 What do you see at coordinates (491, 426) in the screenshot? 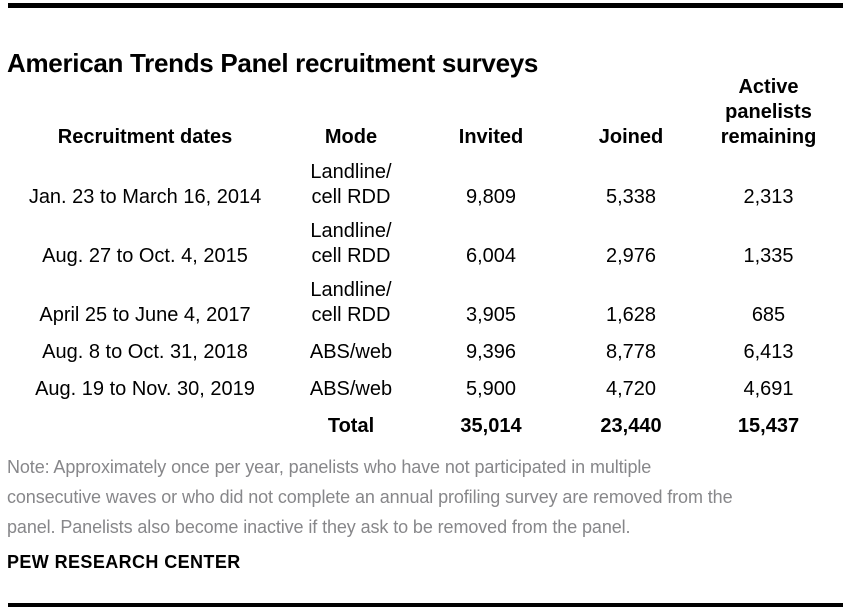
I see `total-invited-cell: 35,014` at bounding box center [491, 426].